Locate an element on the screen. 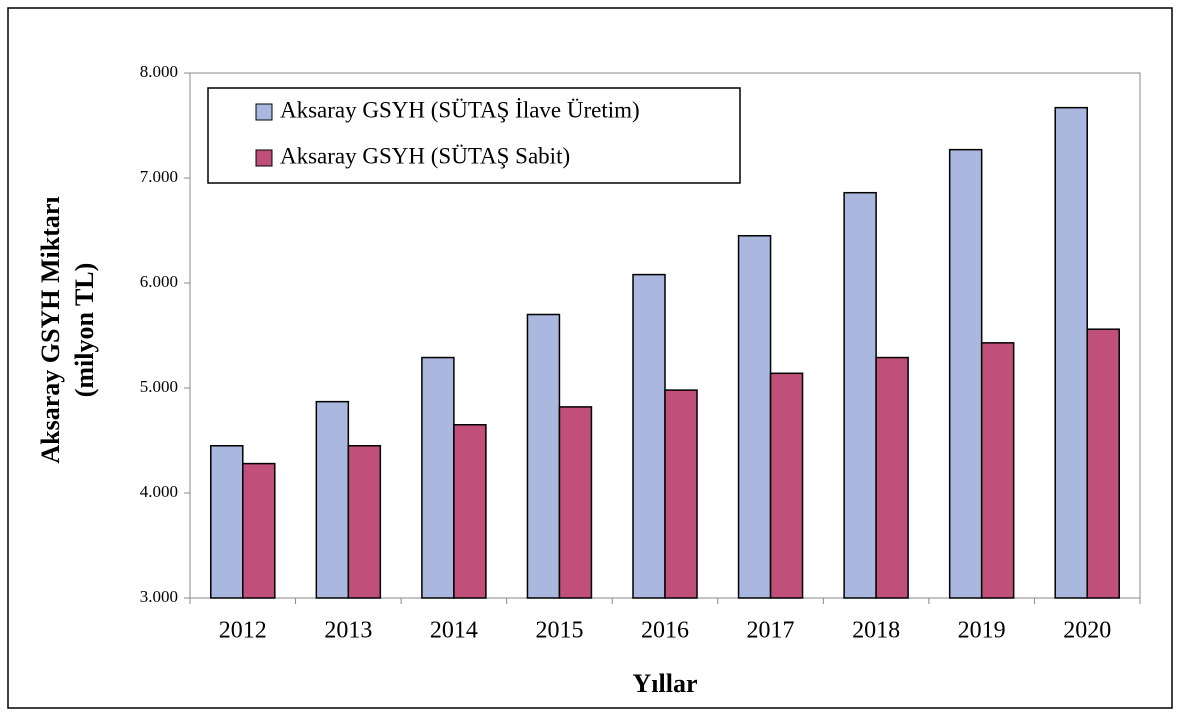  y-tick-label: 3.000 is located at coordinates (159, 596).